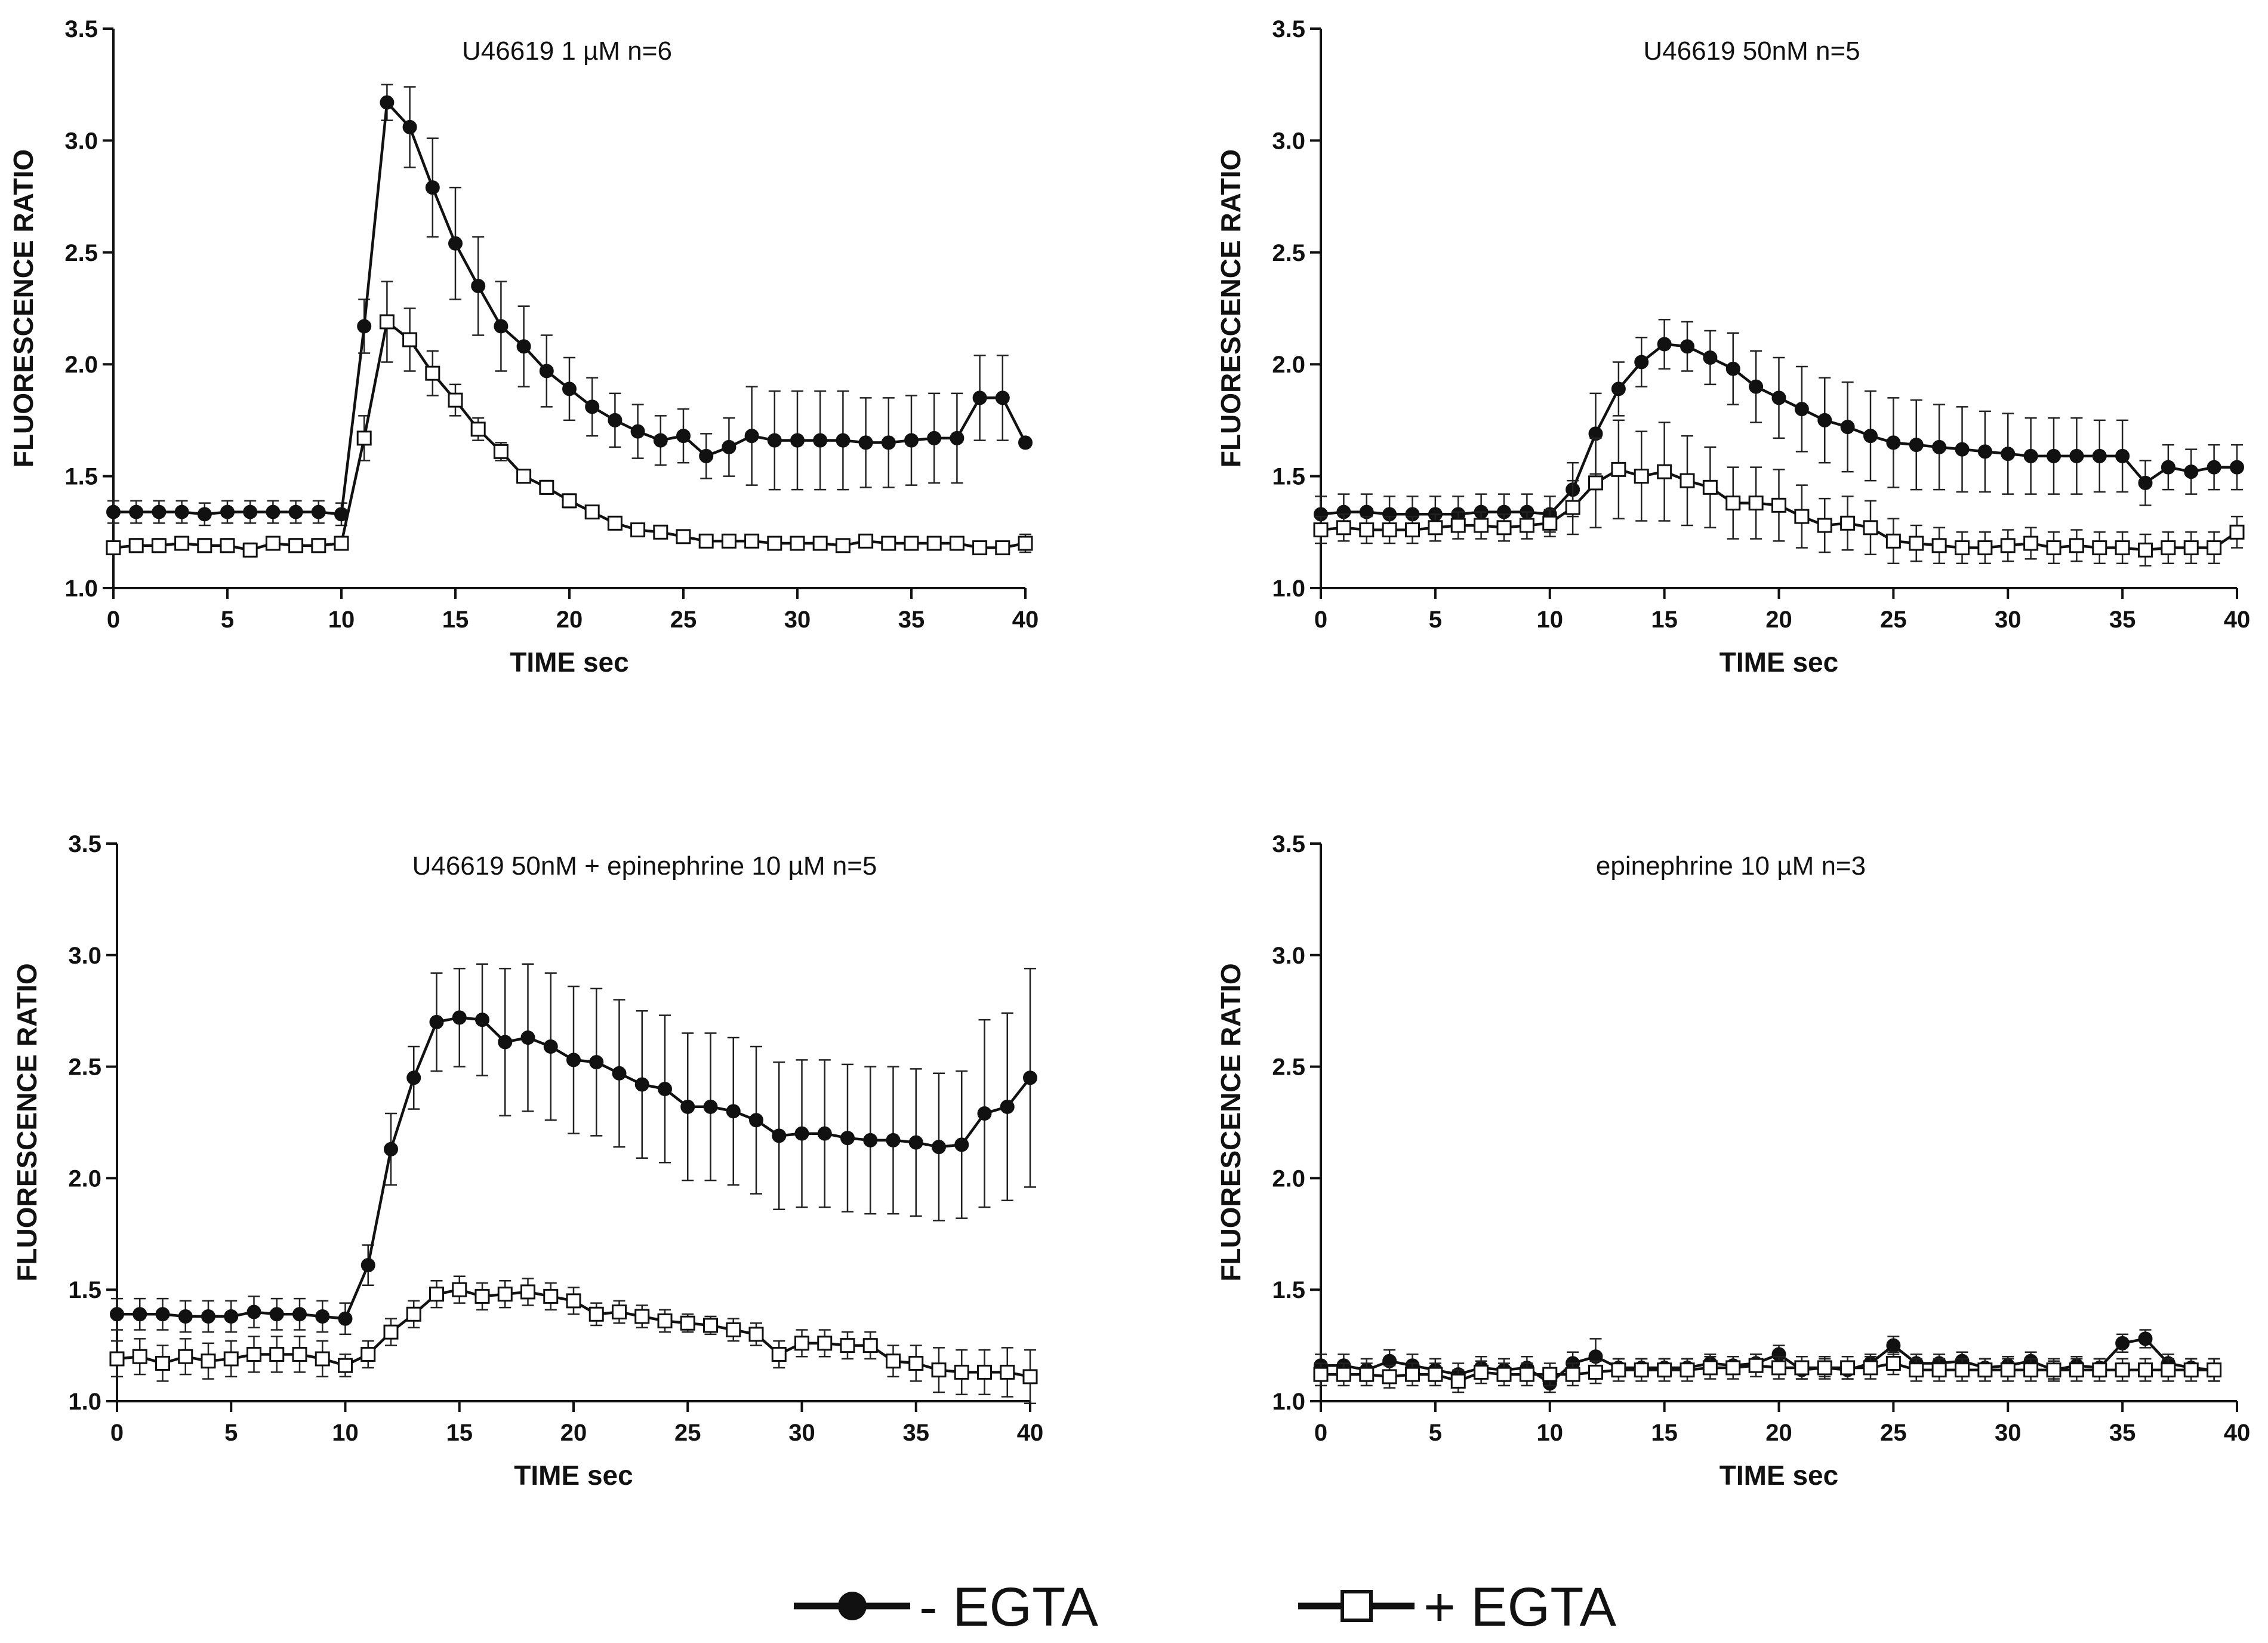 The height and width of the screenshot is (1643, 2268). Describe the element at coordinates (459, 1433) in the screenshot. I see `x-tick-label: 15` at that location.